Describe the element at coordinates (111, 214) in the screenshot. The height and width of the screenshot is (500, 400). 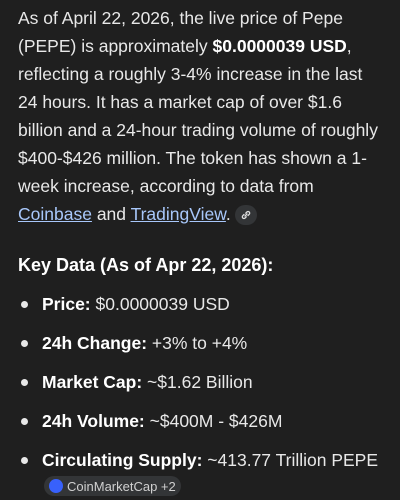
I see `text: and` at that location.